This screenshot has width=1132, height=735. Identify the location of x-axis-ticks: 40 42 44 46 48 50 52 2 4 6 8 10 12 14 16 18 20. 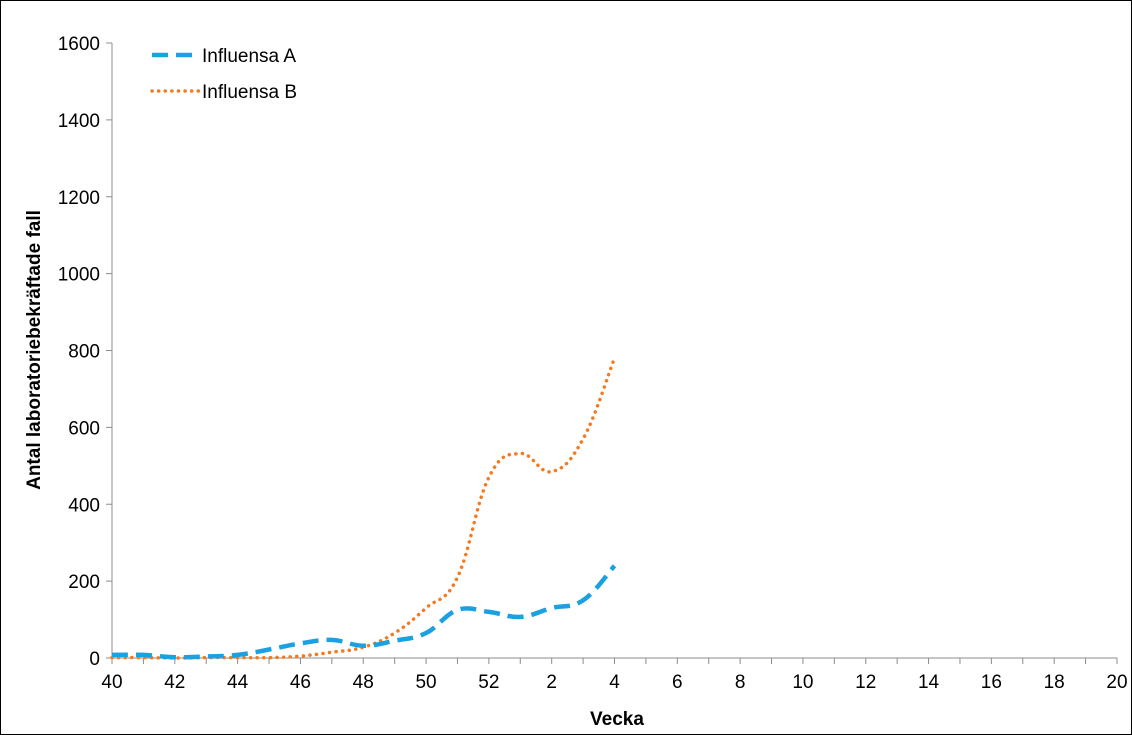
(614, 675).